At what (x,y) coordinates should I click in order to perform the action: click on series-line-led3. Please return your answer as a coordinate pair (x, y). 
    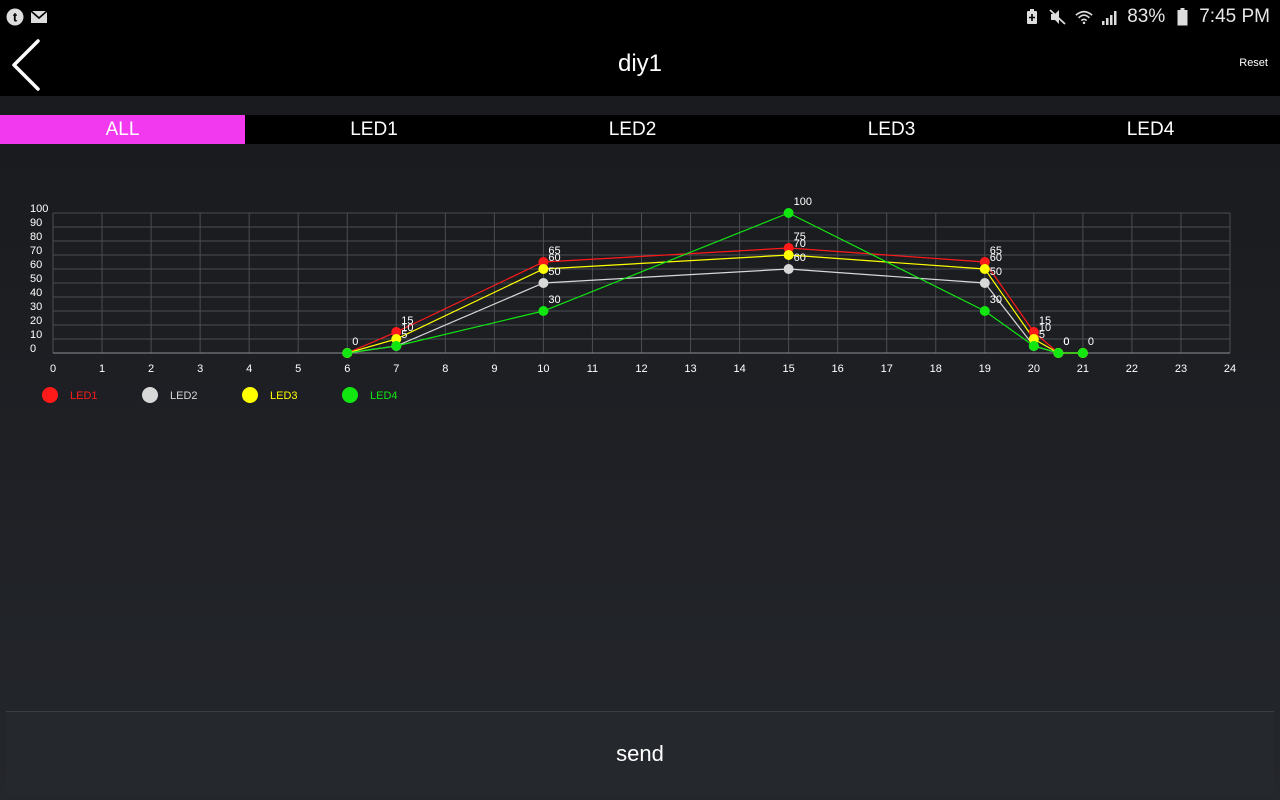
    Looking at the image, I should click on (715, 304).